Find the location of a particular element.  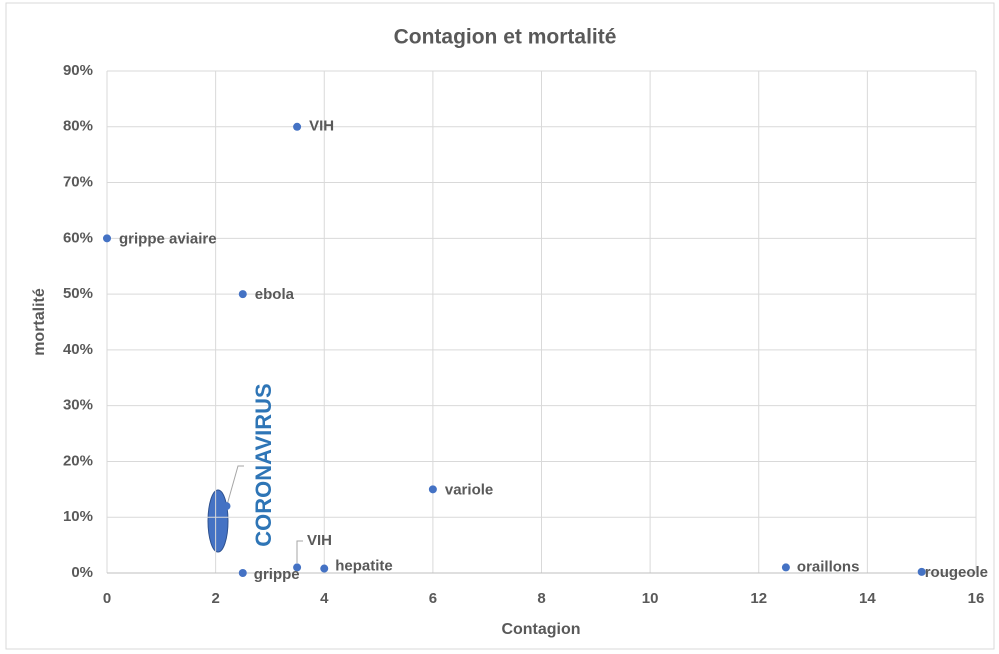

x-tick-label: 6 is located at coordinates (433, 598).